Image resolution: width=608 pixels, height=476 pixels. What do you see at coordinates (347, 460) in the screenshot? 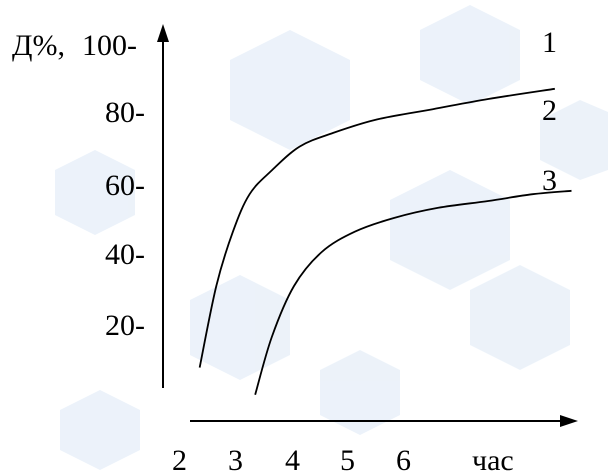
I see `x-tick-label: 5` at bounding box center [347, 460].